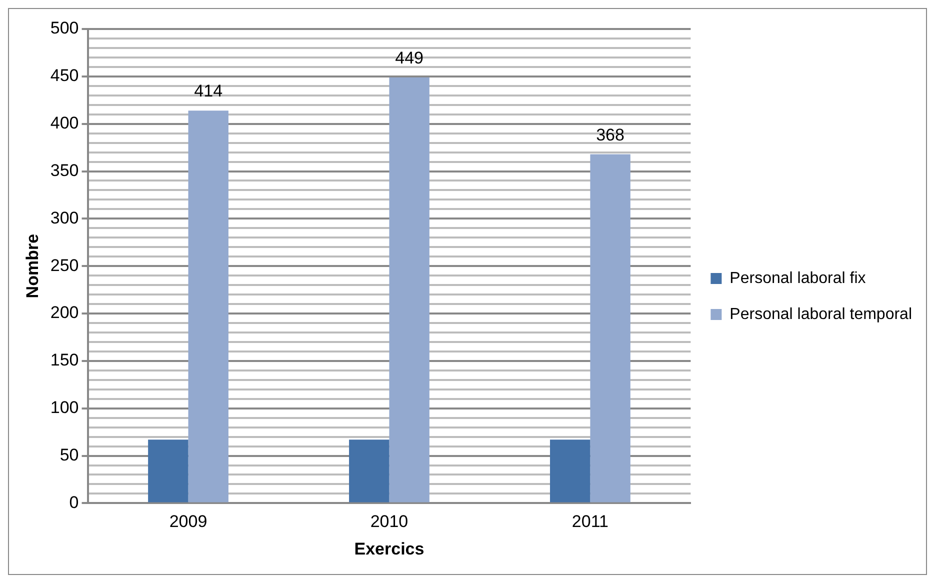  Describe the element at coordinates (64, 123) in the screenshot. I see `y-tick-label: 400` at that location.